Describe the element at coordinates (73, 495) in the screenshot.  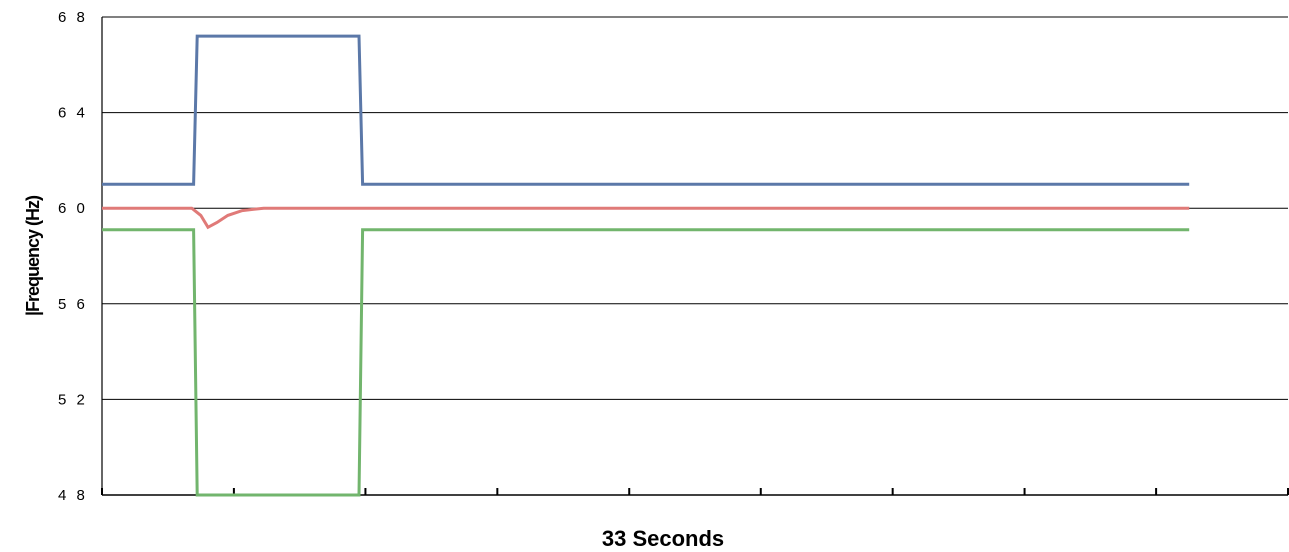
I see `y-tick-label: 4 8` at that location.